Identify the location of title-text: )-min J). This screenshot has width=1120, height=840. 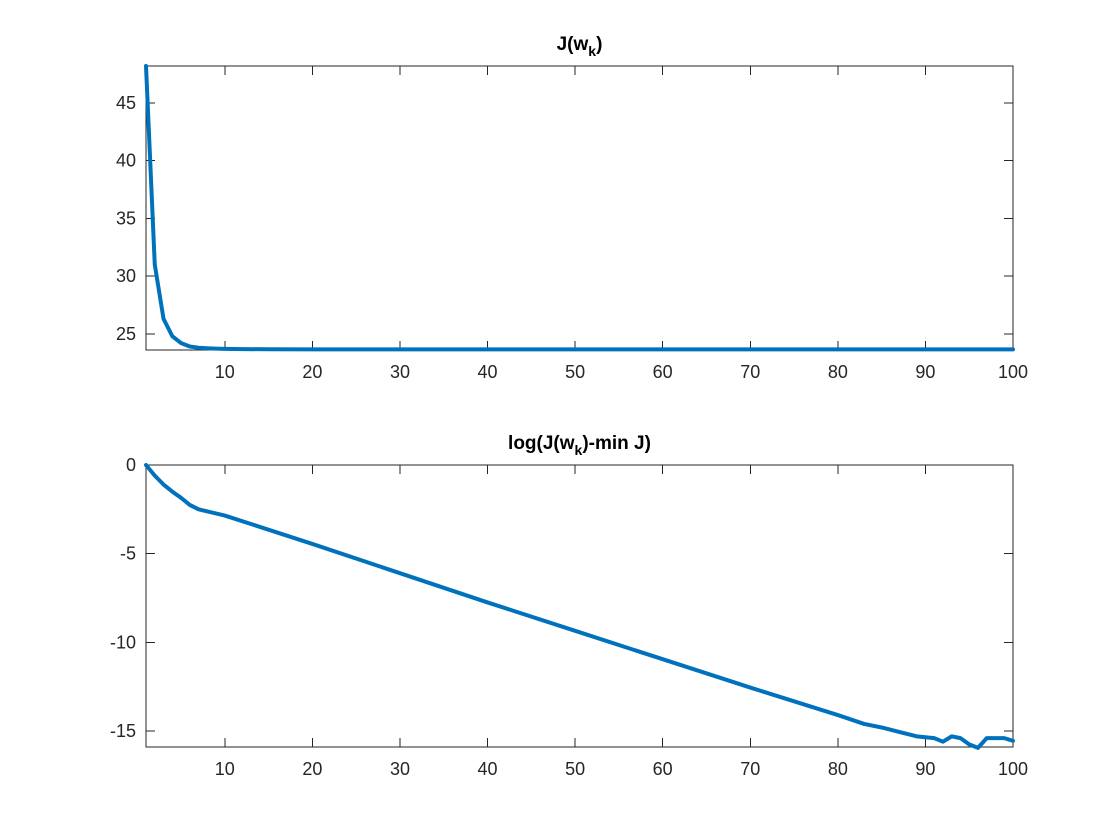
(616, 443).